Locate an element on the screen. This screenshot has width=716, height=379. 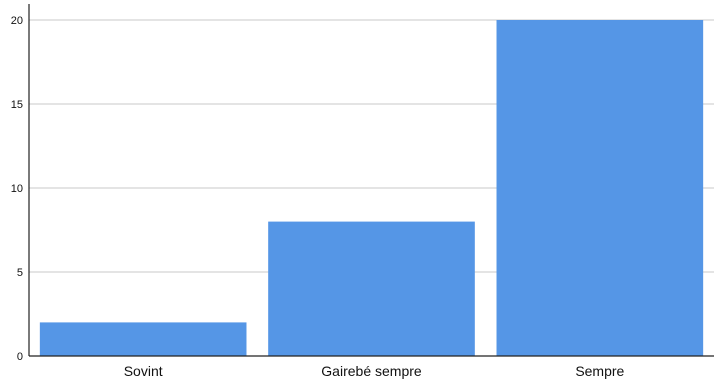
x-axis-ticks: Sovint Gairebé sempre Sempre is located at coordinates (374, 371).